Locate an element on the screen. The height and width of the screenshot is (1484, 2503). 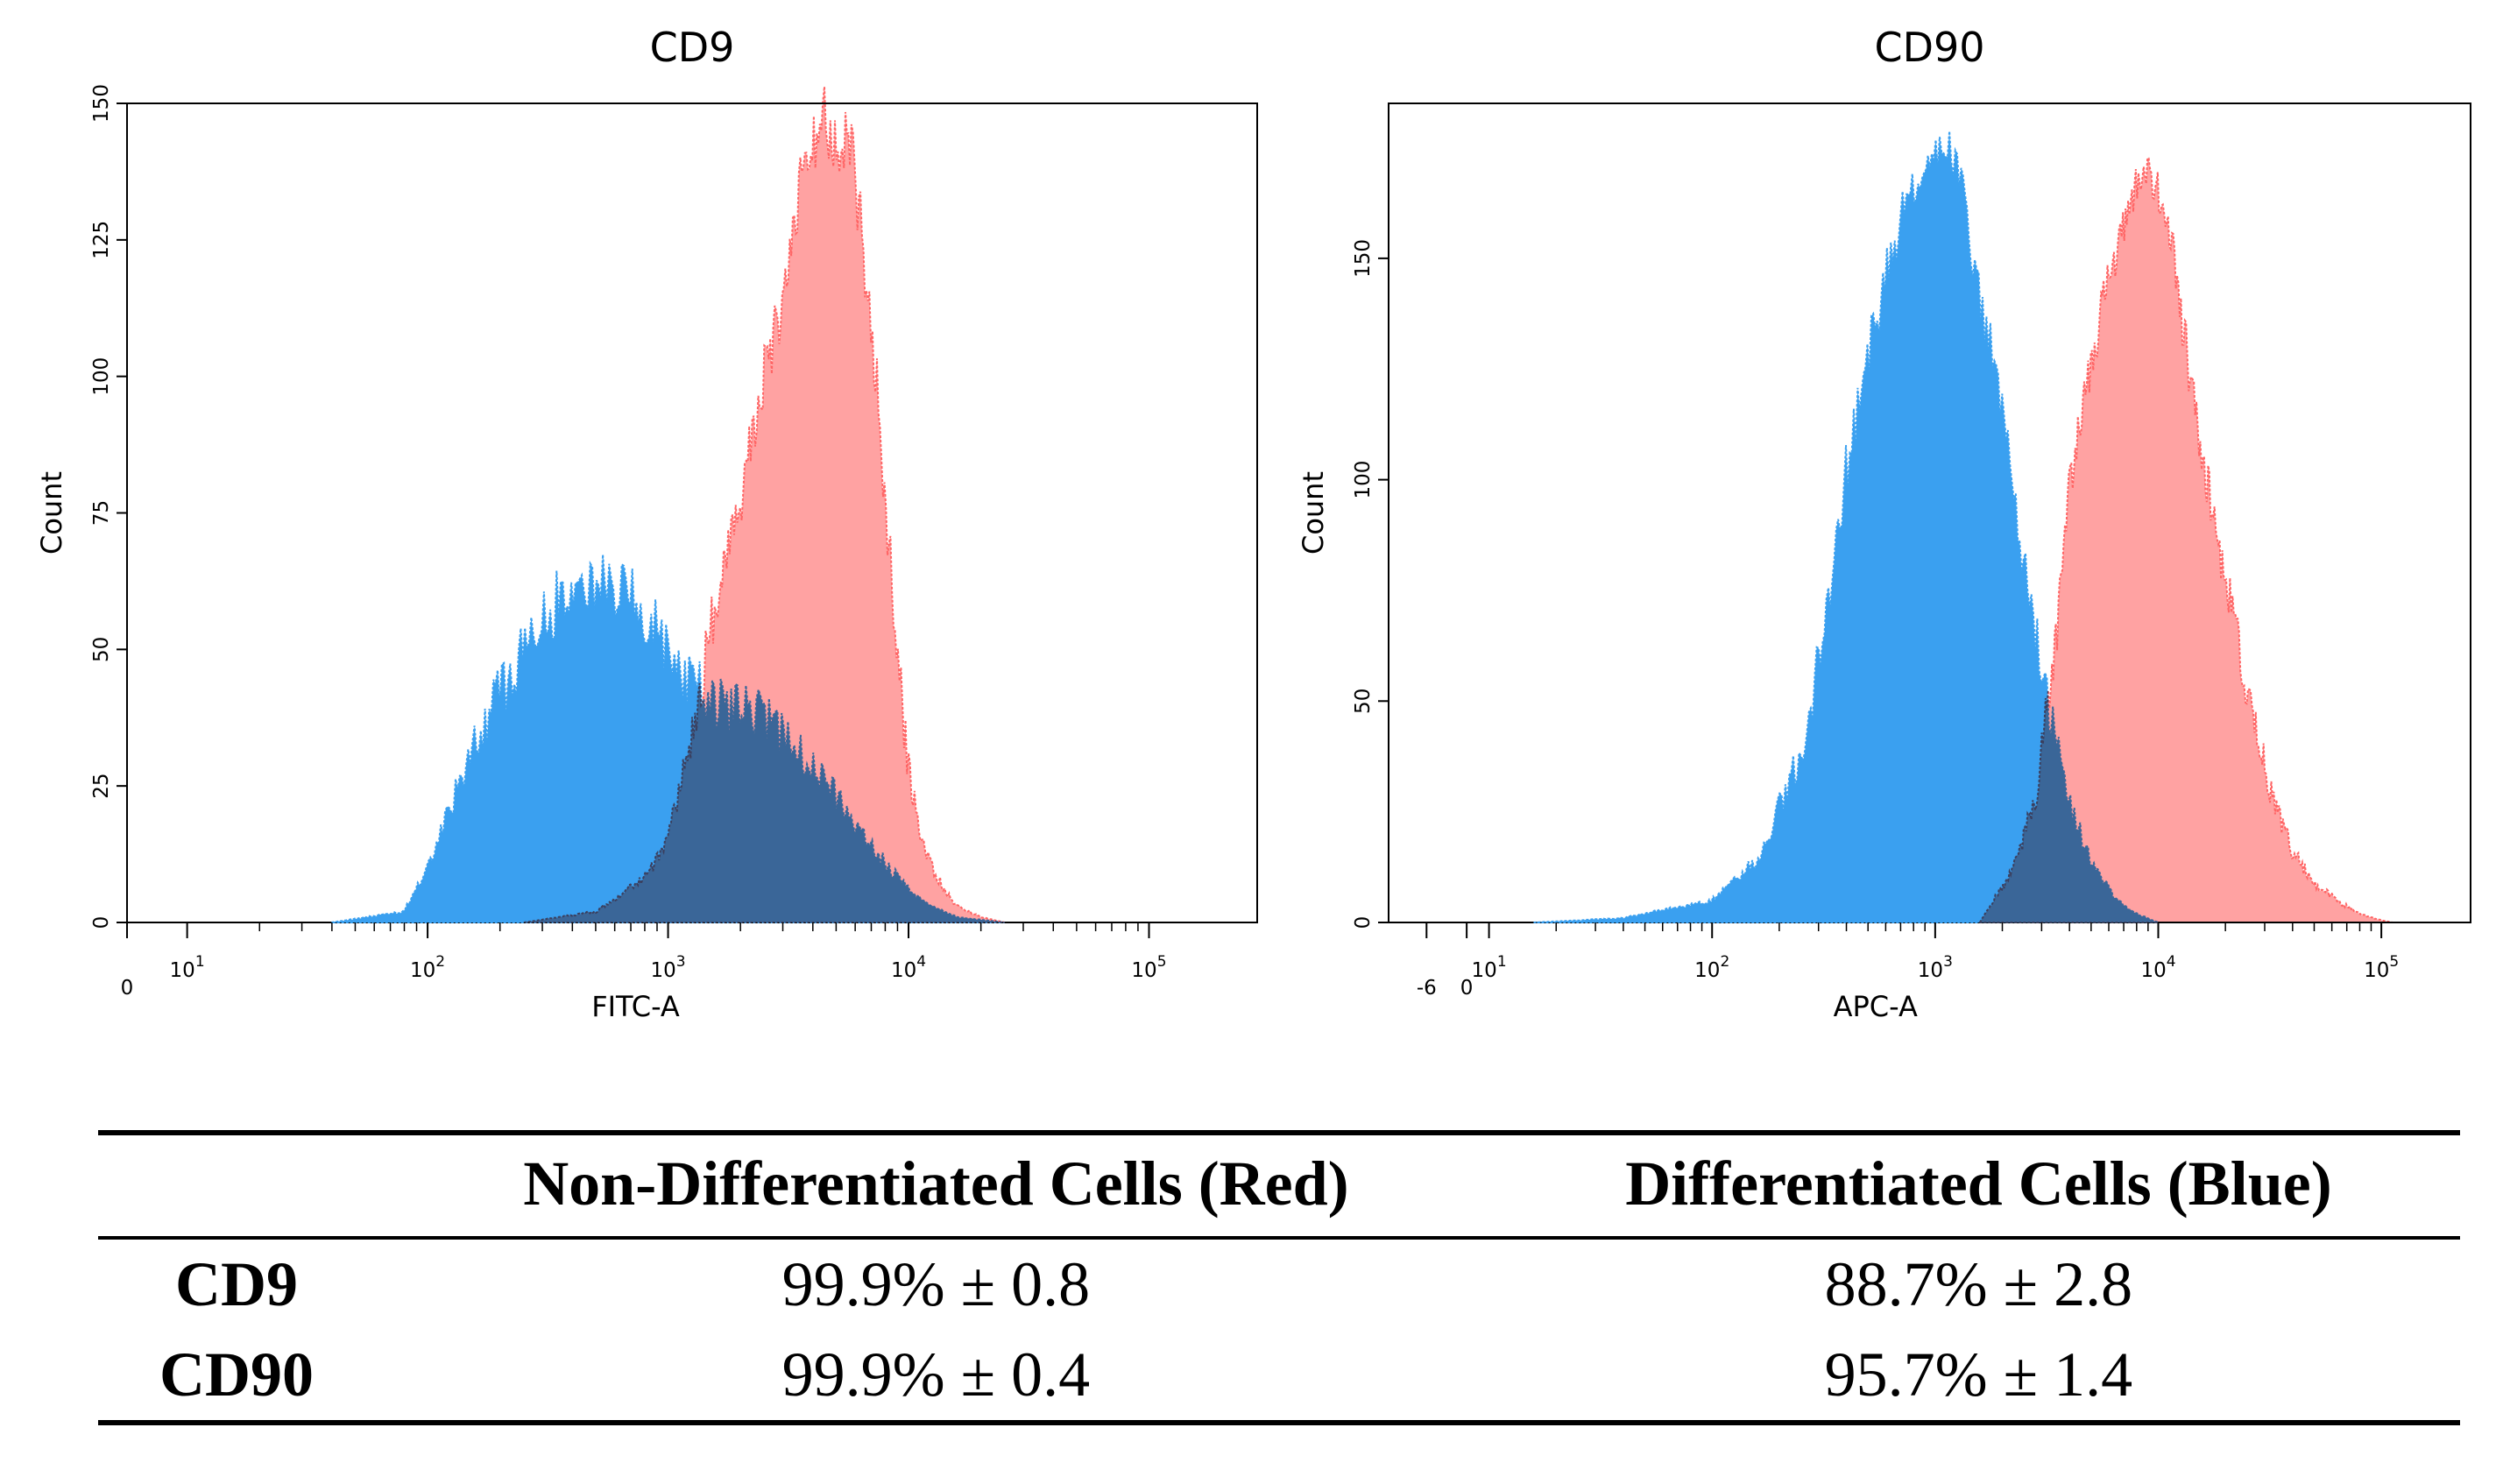
x-tick-label: -6 is located at coordinates (1427, 989).